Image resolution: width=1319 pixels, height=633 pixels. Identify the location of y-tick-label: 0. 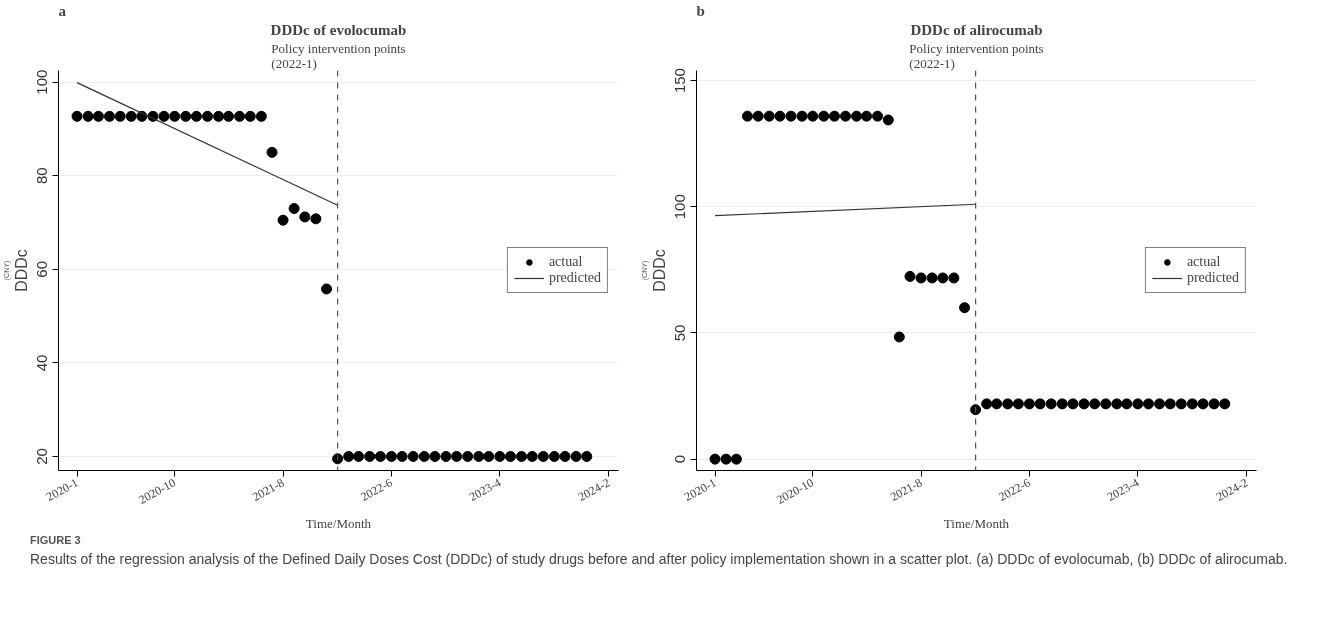
(680, 459).